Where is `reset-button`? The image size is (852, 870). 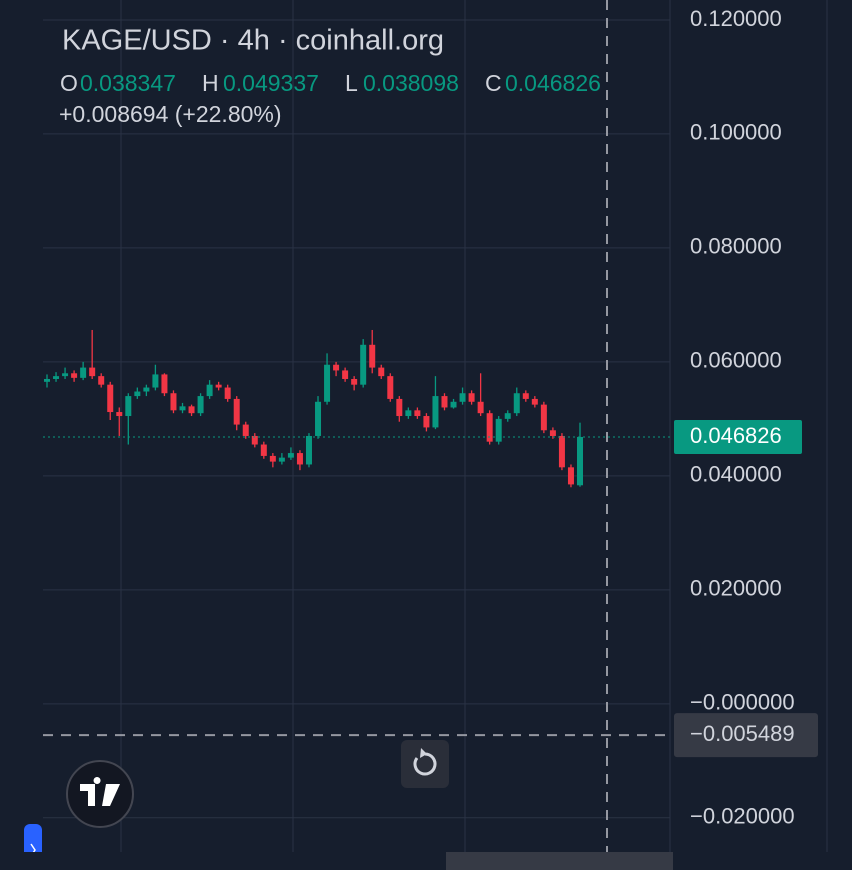 reset-button is located at coordinates (425, 764).